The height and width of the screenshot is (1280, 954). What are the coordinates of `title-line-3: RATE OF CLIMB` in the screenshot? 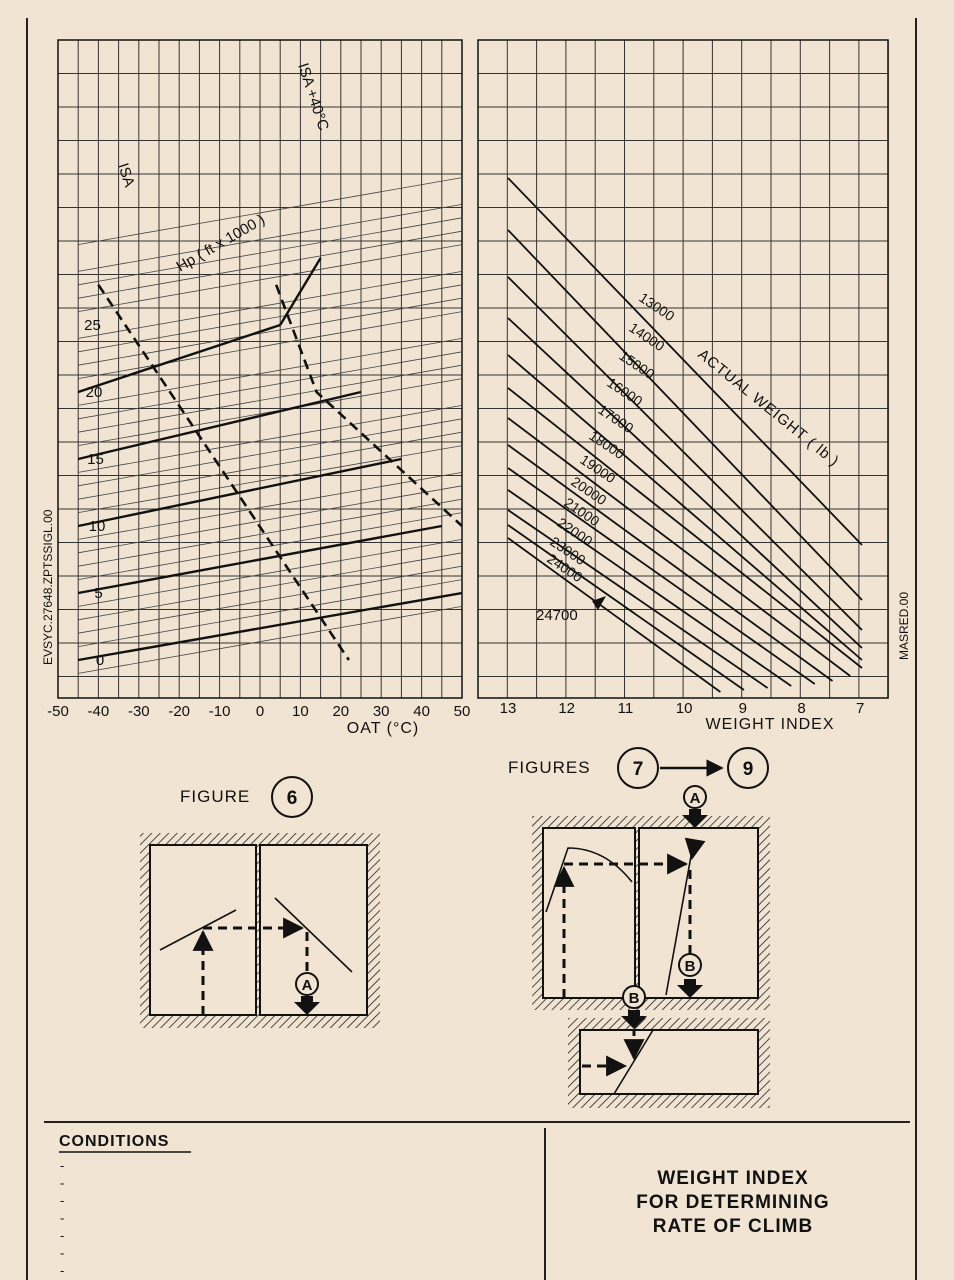 It's located at (733, 1226).